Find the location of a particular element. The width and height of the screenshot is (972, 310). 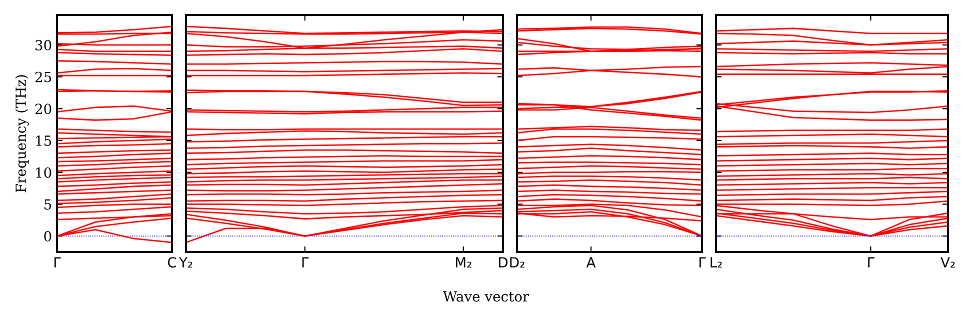

y-tick-label: 5 is located at coordinates (48, 204).